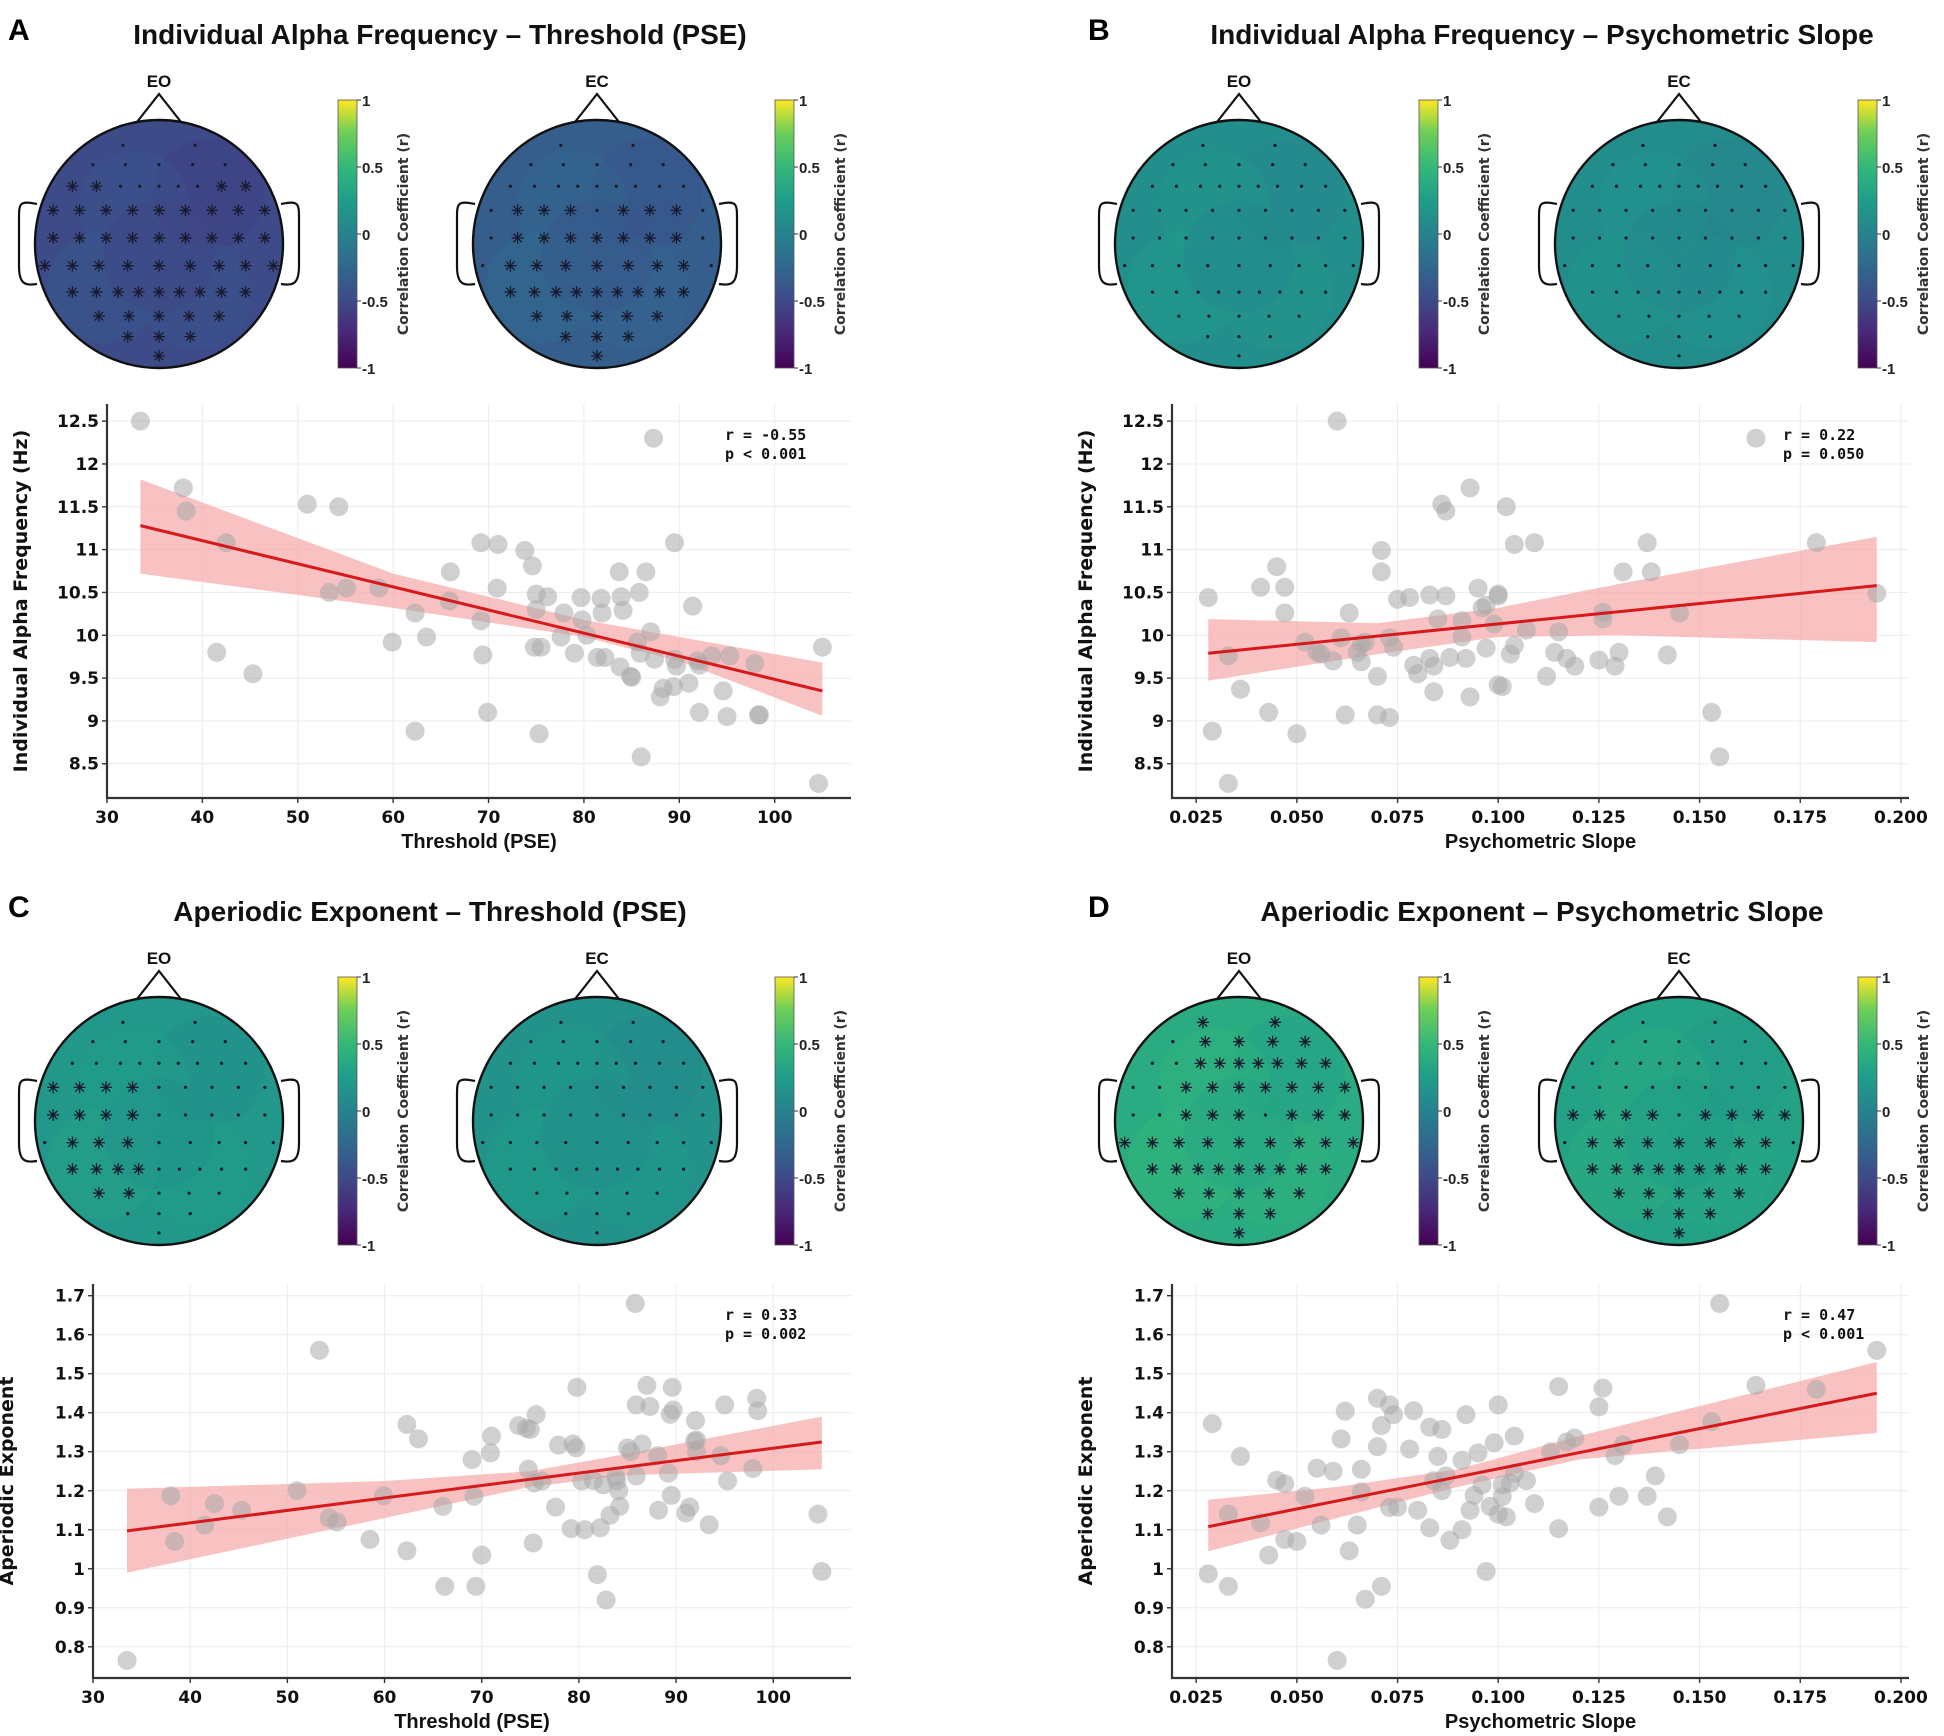  Describe the element at coordinates (429, 911) in the screenshot. I see `panel-title: Aperiodic Exponent – Threshold (PSE)` at that location.